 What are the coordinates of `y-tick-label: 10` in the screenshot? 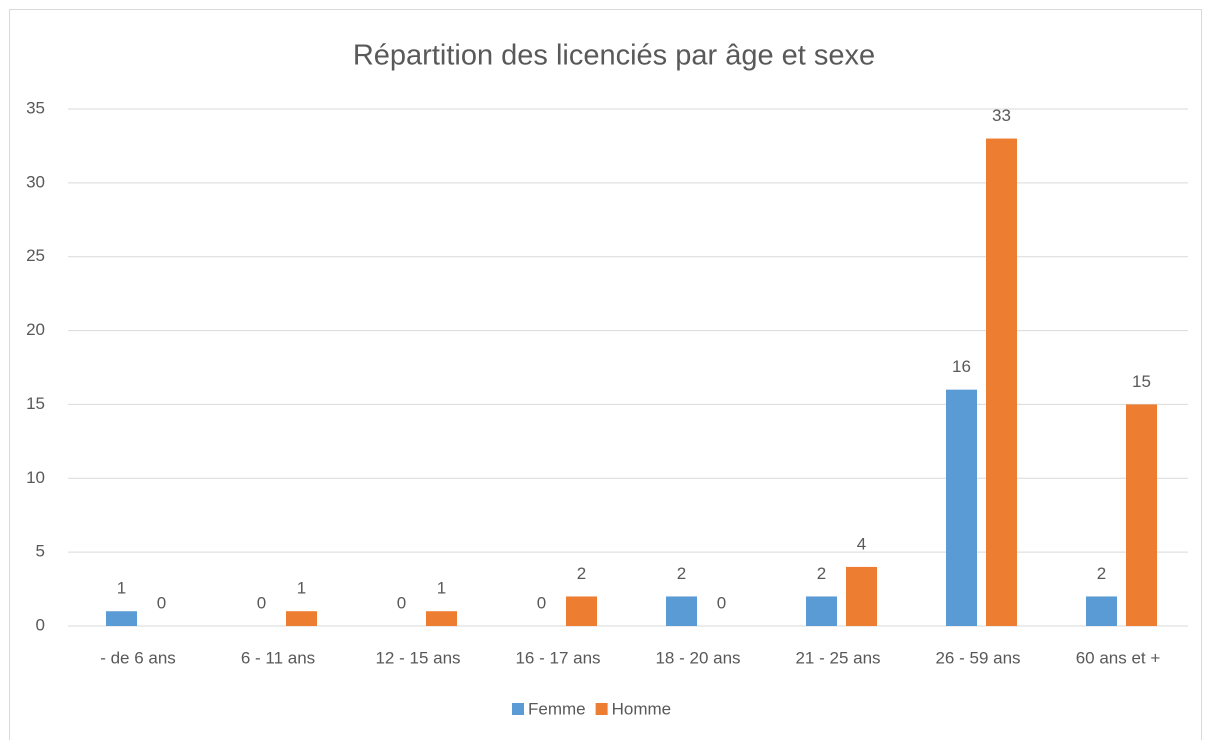 It's located at (35, 477).